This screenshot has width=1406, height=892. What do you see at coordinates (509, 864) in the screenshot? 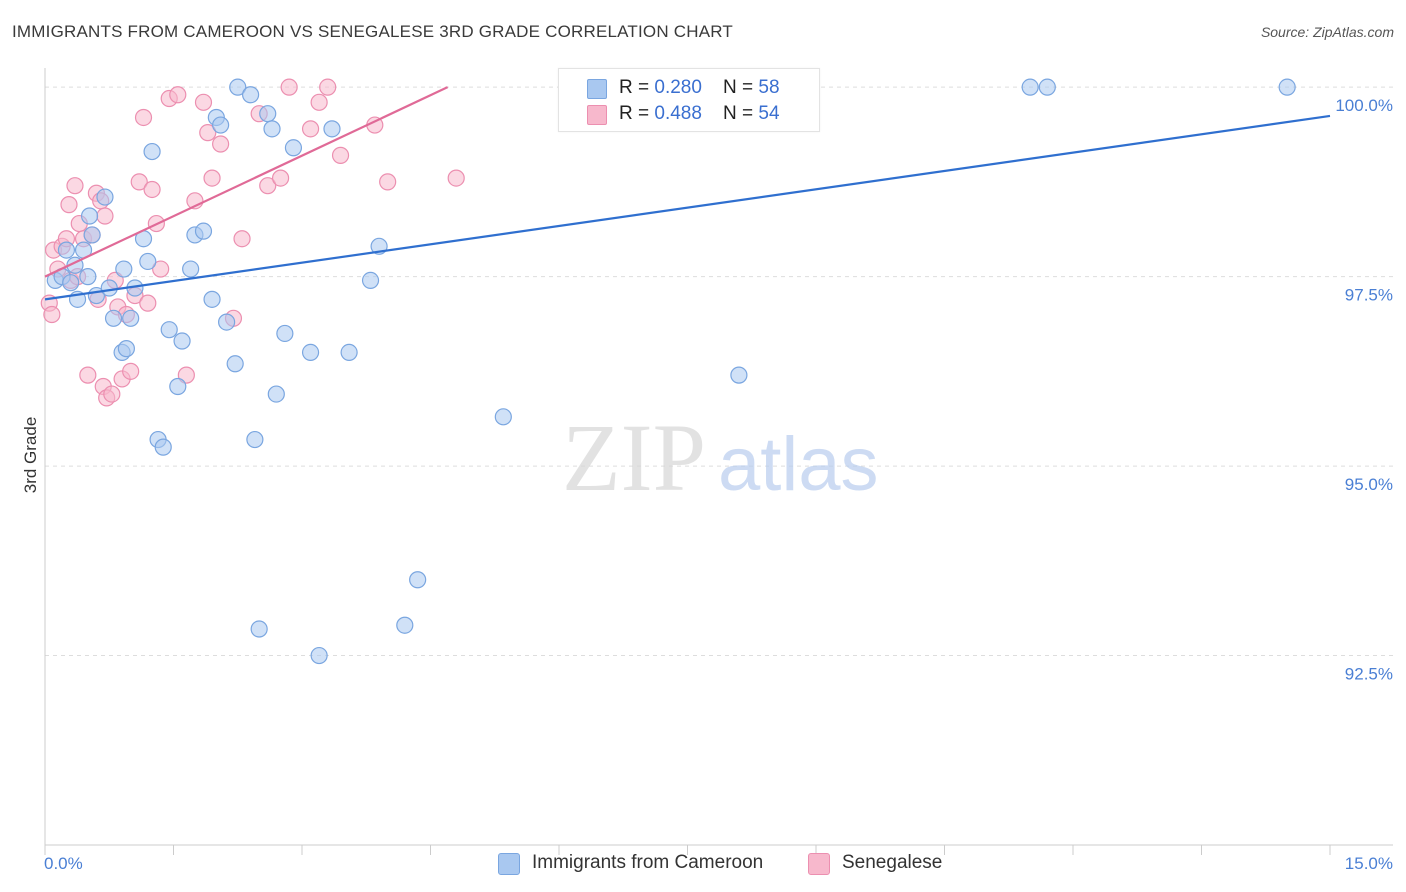
I see `legend-swatch-blue` at bounding box center [509, 864].